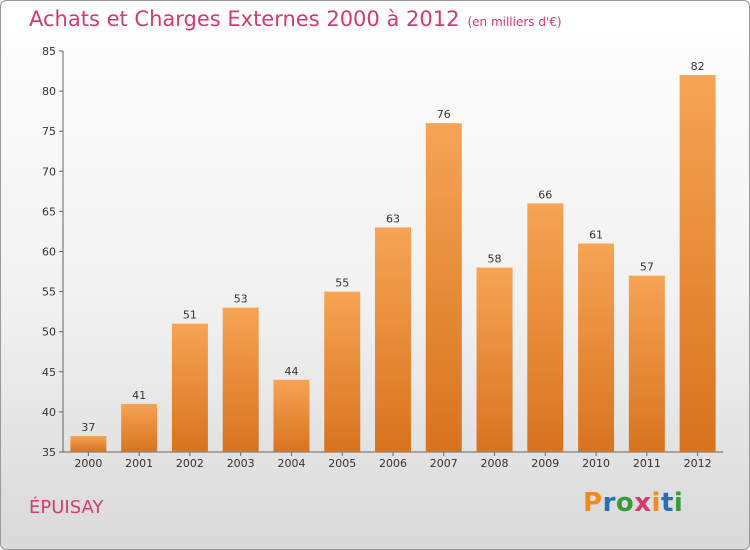  What do you see at coordinates (190, 463) in the screenshot?
I see `x-tick-label: 2002` at bounding box center [190, 463].